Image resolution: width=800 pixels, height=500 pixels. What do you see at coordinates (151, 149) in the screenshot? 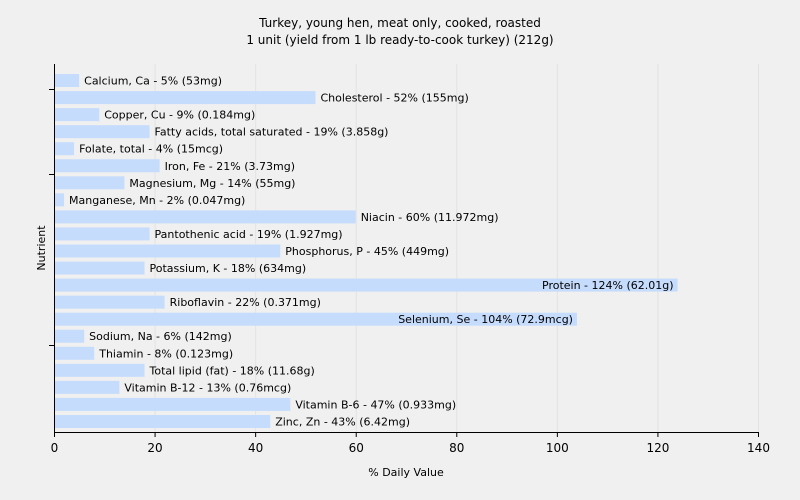
I see `bar-label: Folate, total - 4% (15mcg)` at bounding box center [151, 149].